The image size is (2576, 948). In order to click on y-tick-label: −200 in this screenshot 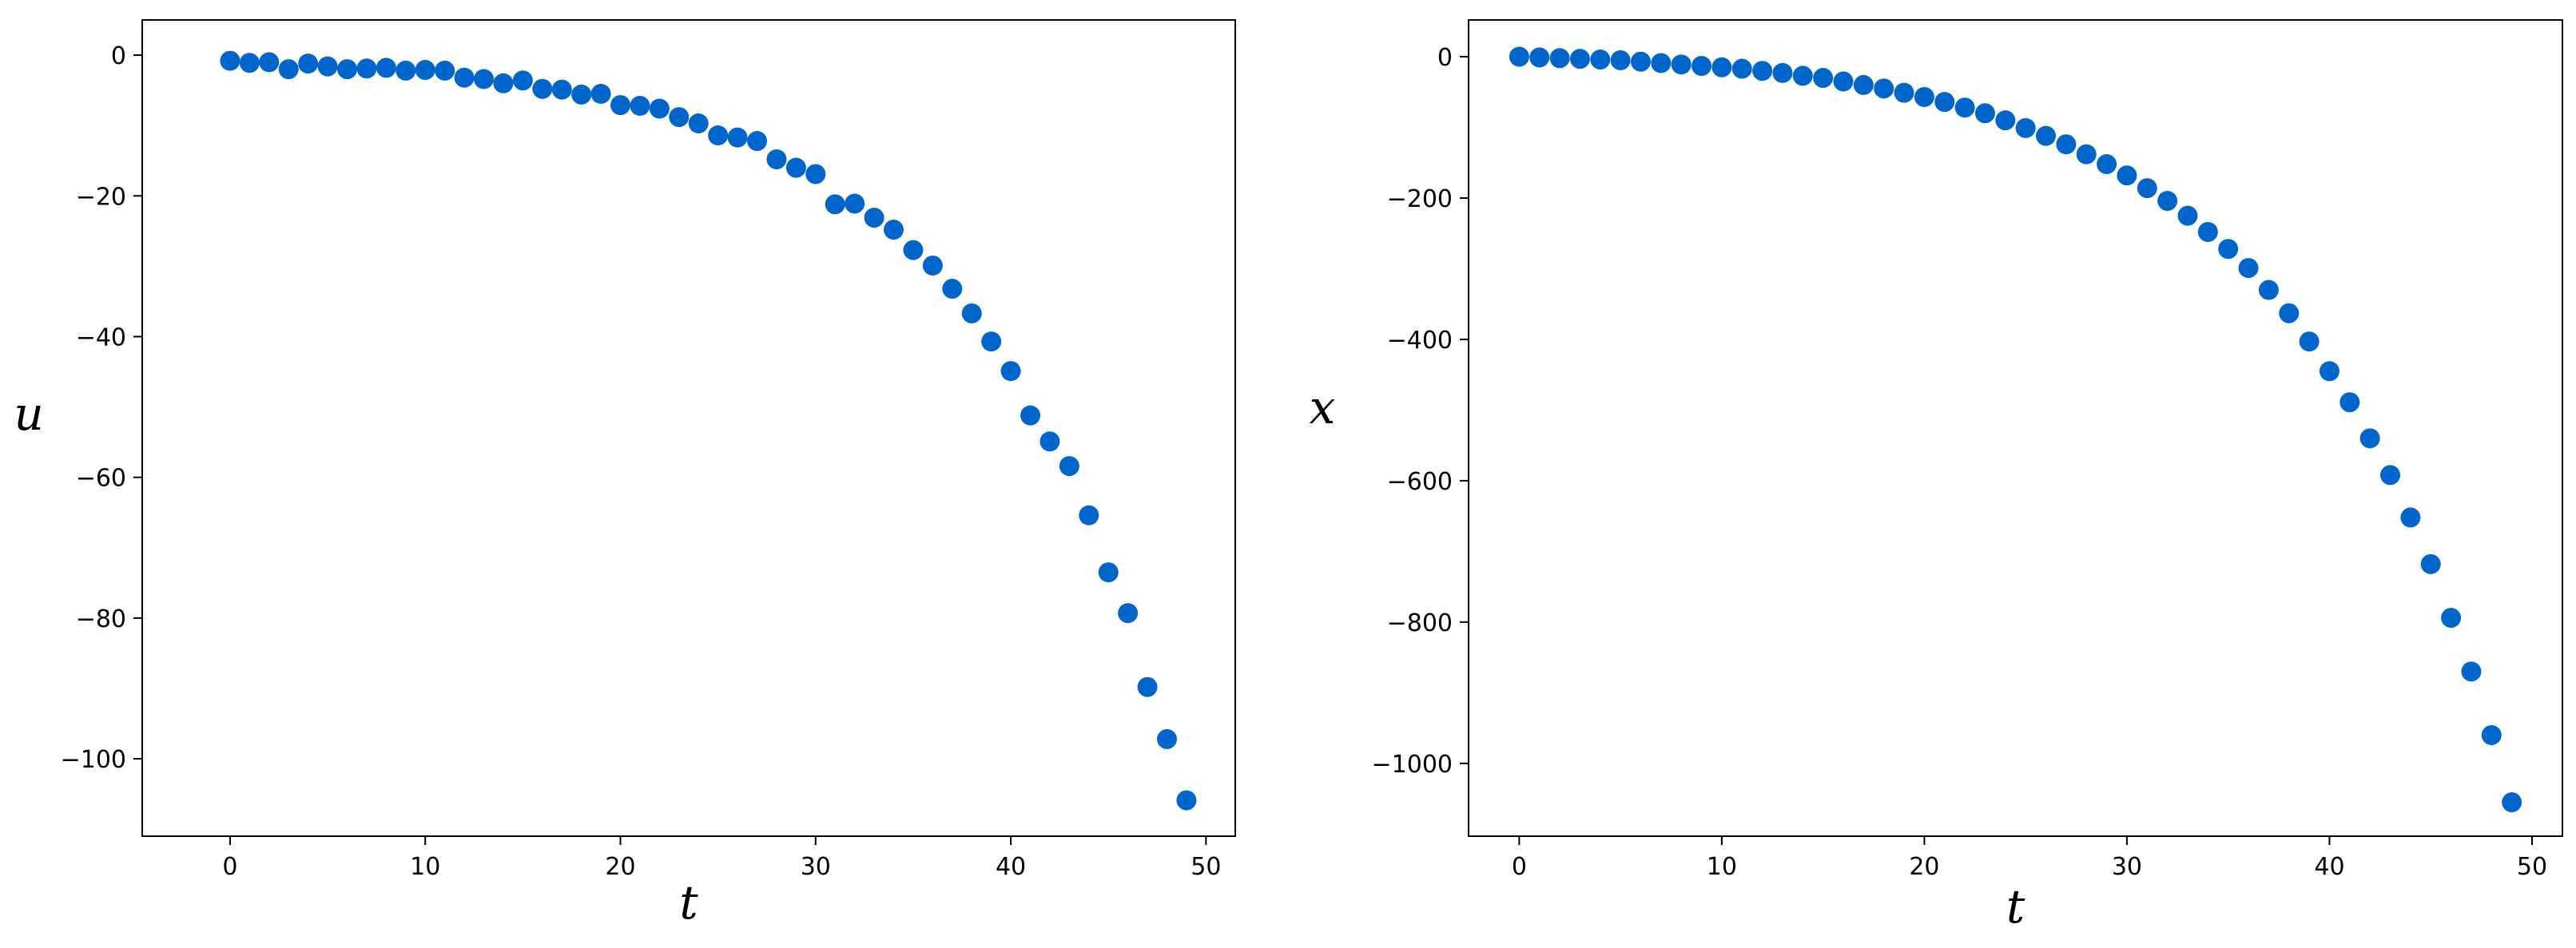, I will do `click(1420, 199)`.